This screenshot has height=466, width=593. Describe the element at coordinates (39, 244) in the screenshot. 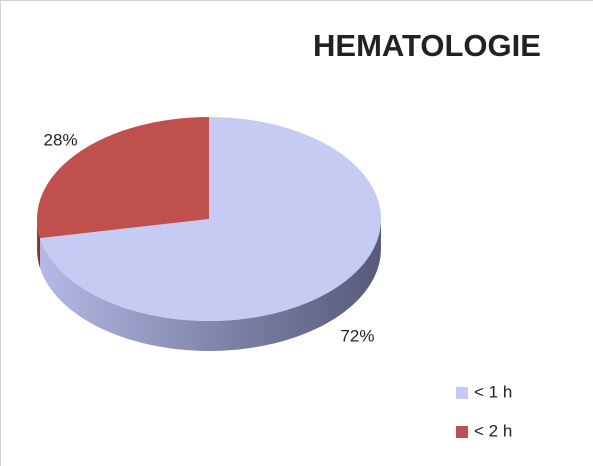

I see `slice-side` at that location.